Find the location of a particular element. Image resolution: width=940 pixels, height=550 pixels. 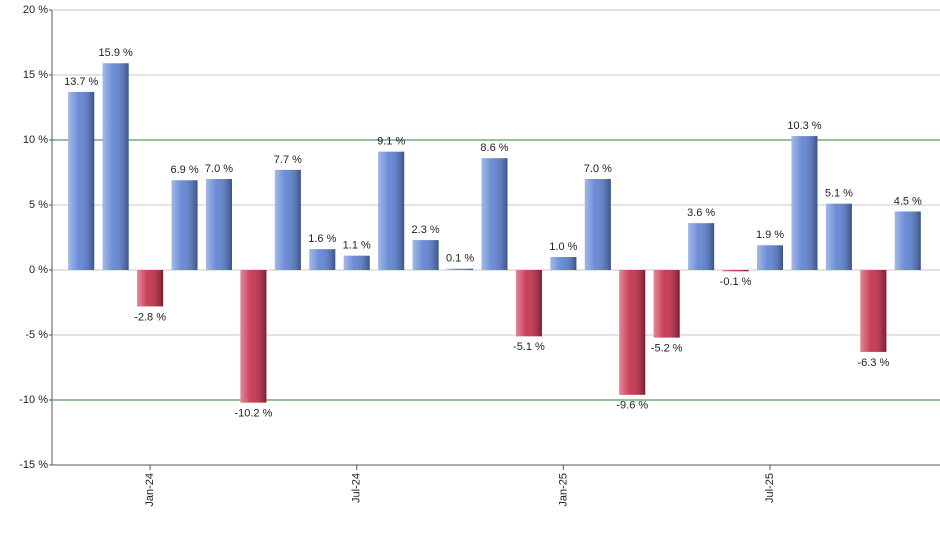

value-label: -5.2 % is located at coordinates (667, 349).